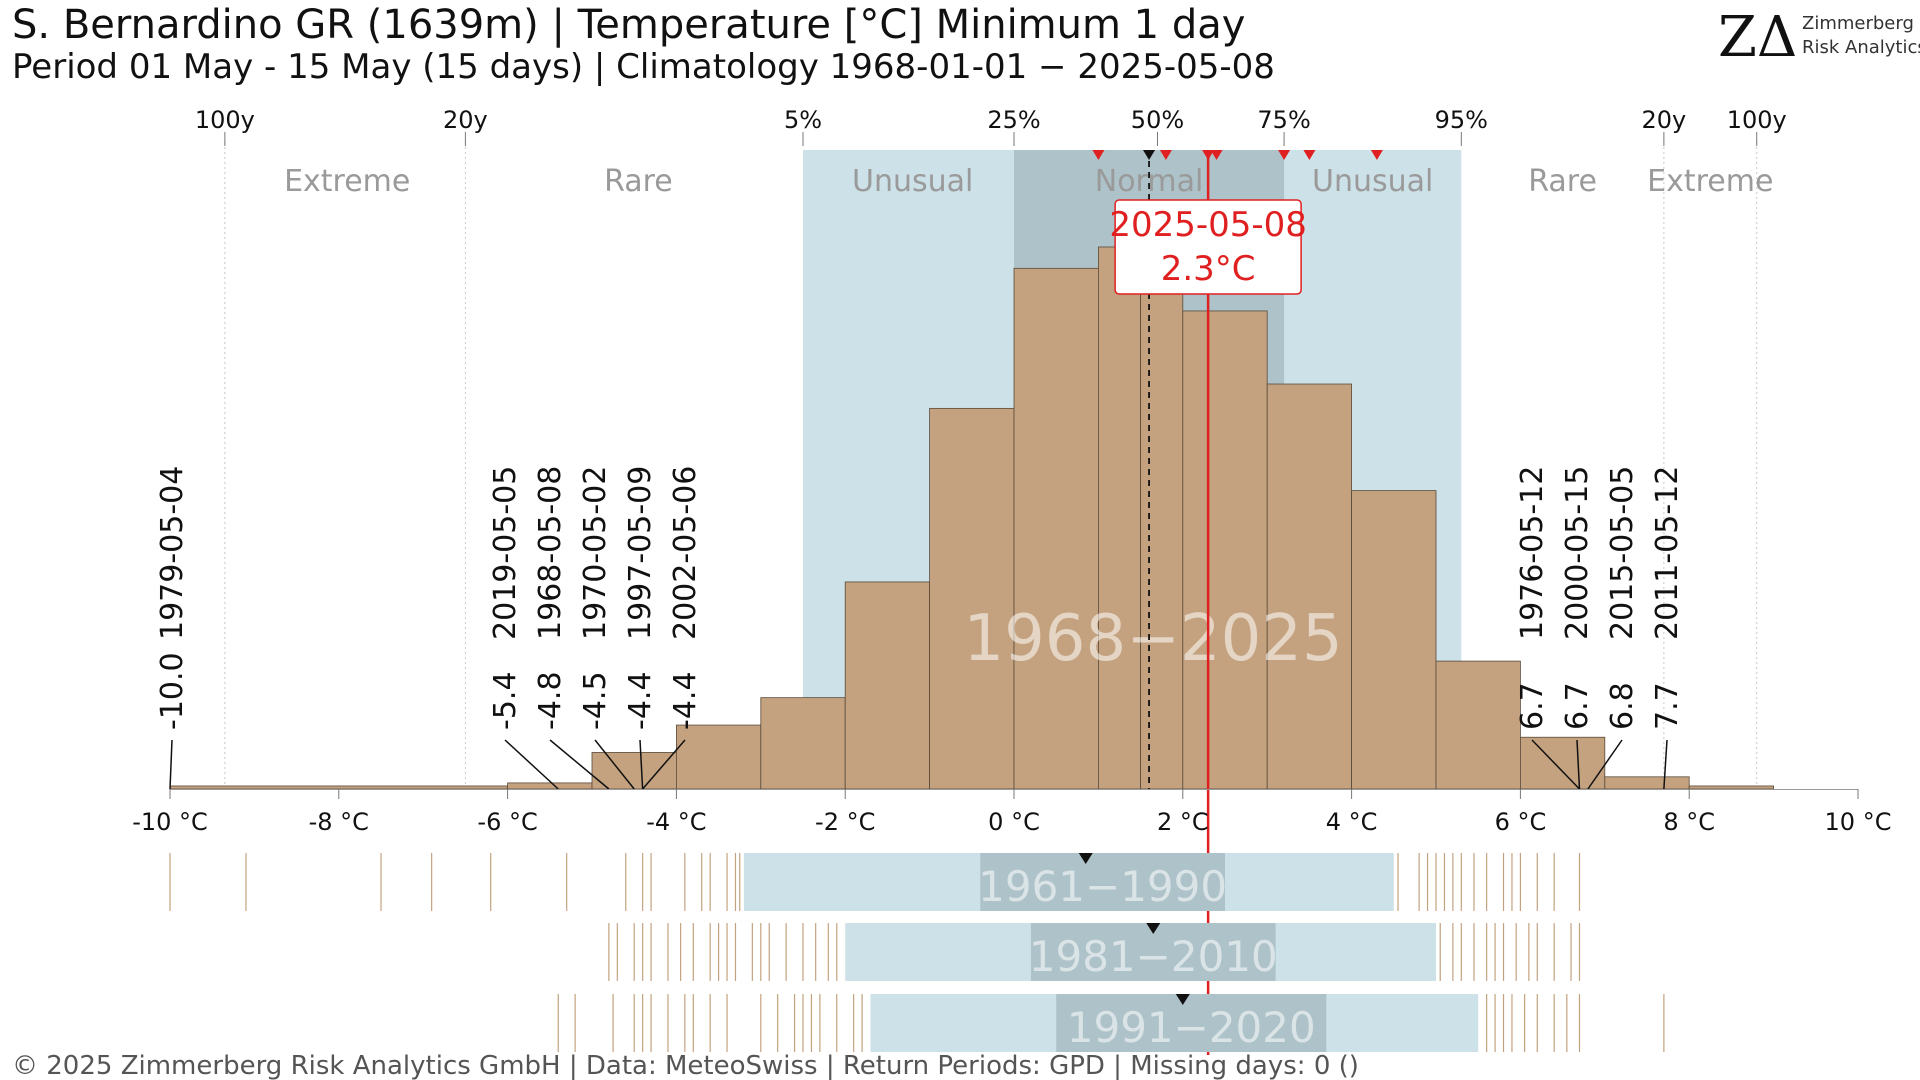 The width and height of the screenshot is (1920, 1080). Describe the element at coordinates (875, 882) in the screenshot. I see `period-strip: 1961−1990` at that location.